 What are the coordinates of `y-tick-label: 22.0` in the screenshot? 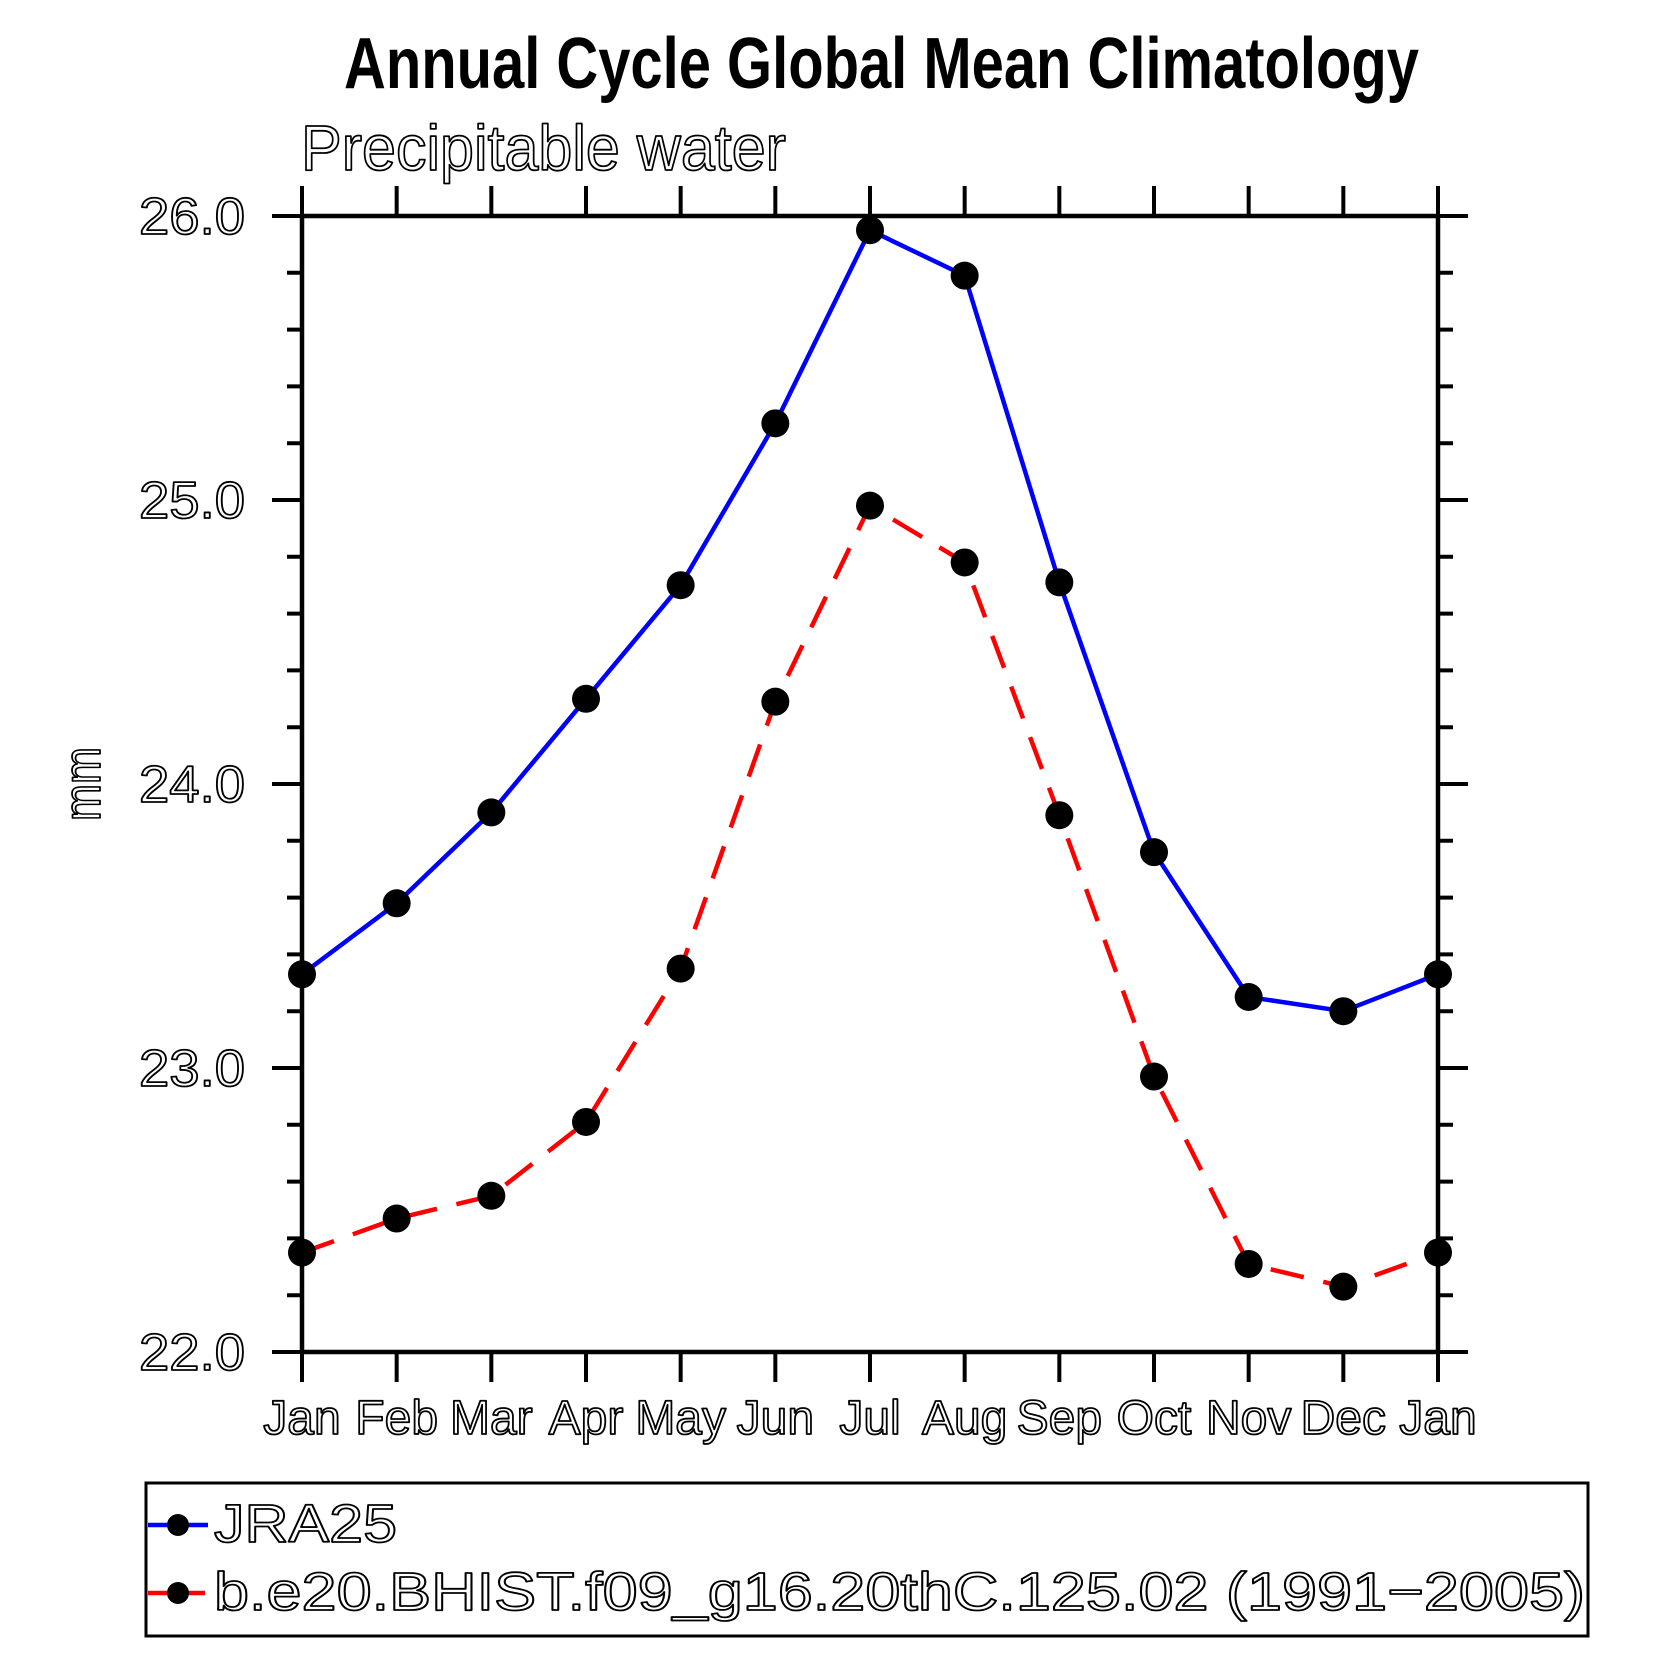 It's located at (192, 1353).